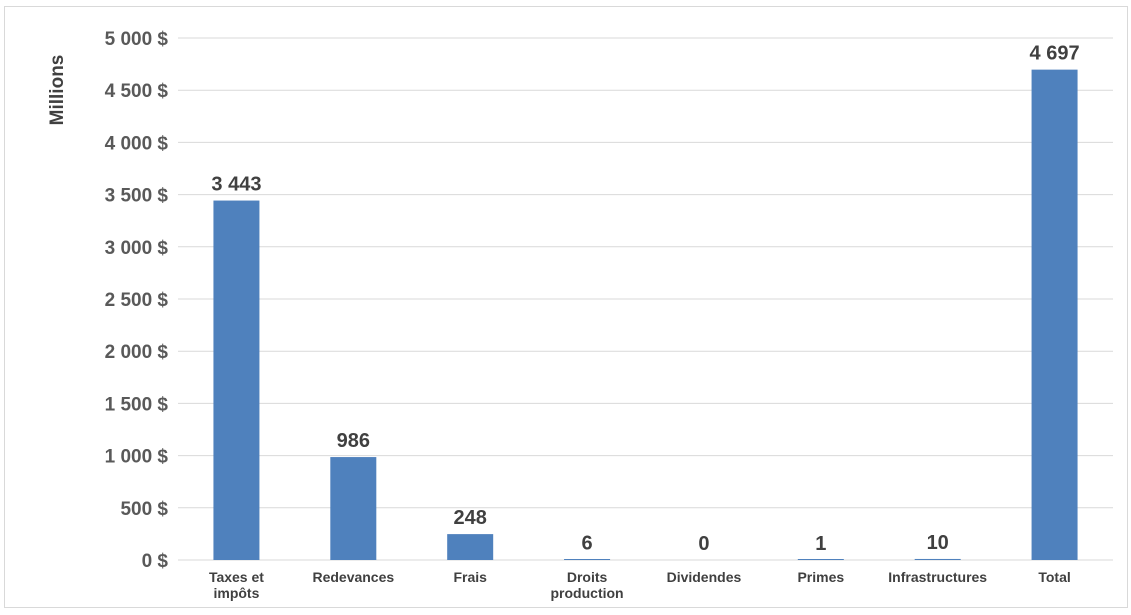 The width and height of the screenshot is (1131, 615). I want to click on x-category-label: Redevances, so click(353, 577).